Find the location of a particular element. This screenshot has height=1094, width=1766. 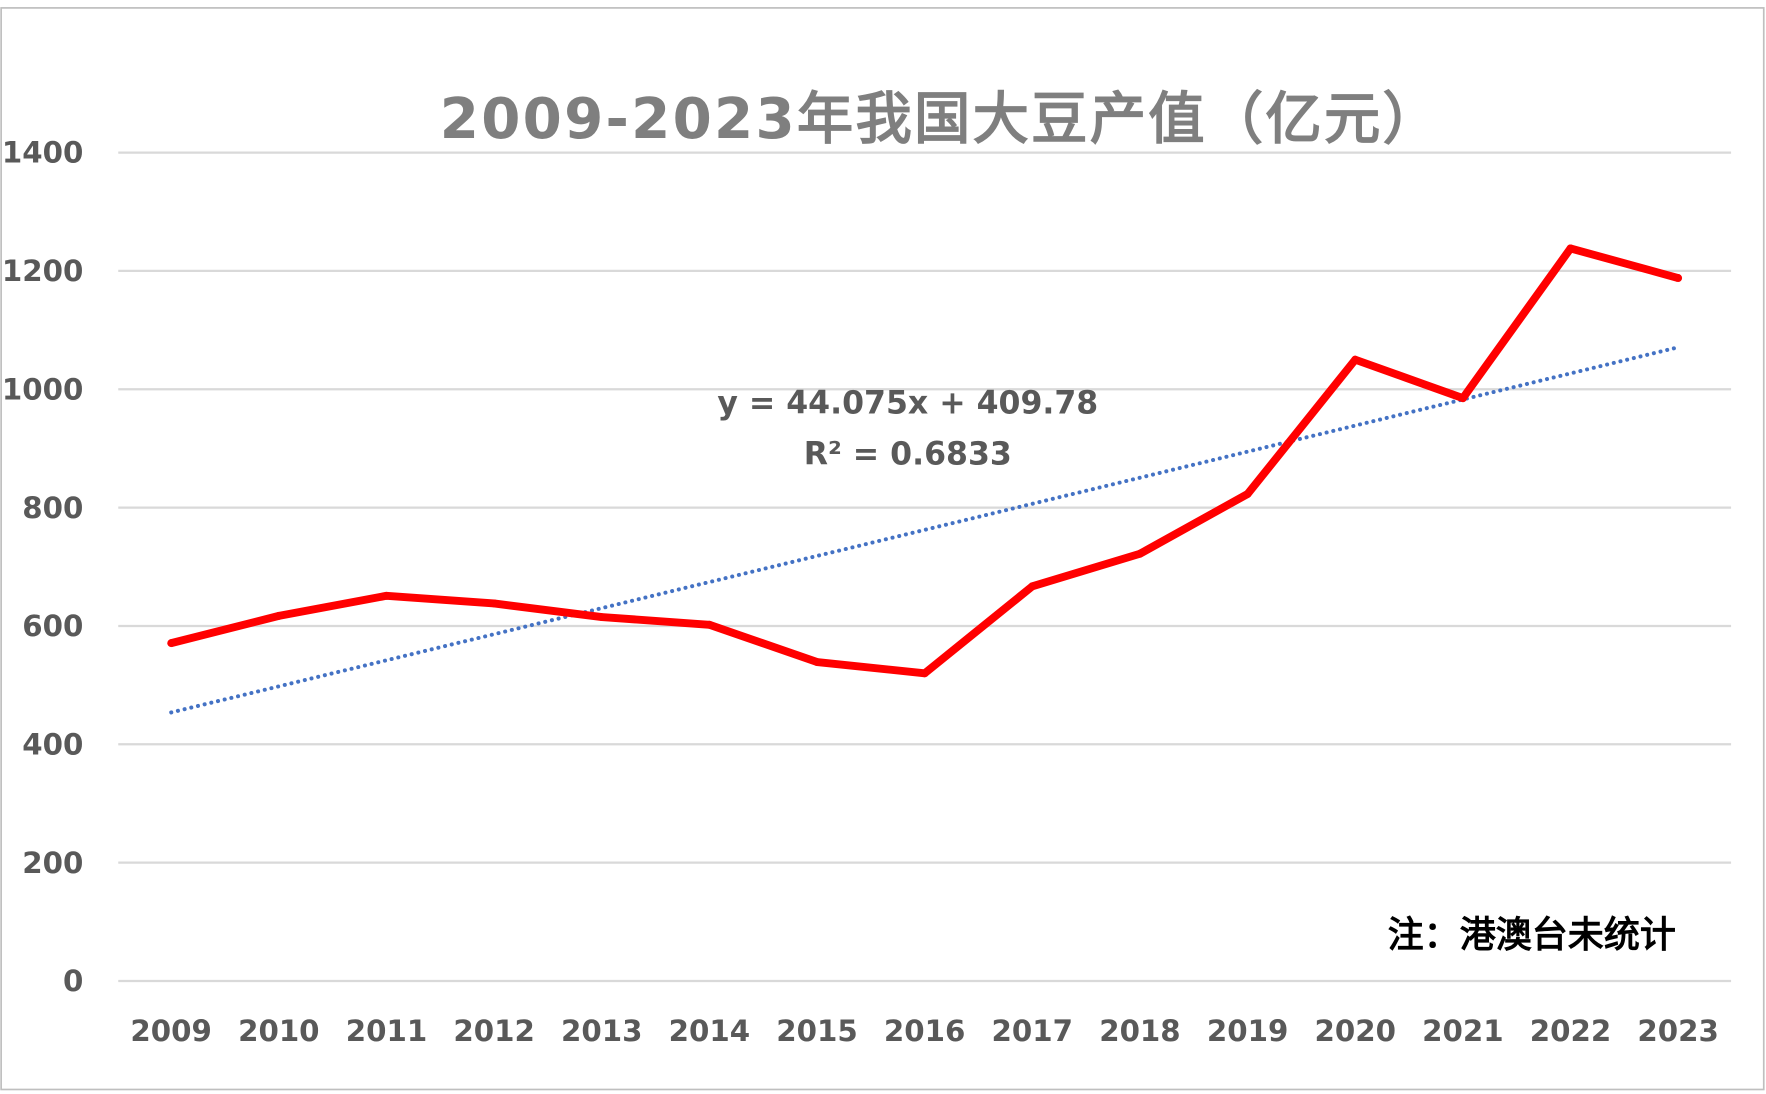

x-tick-label: 2016 is located at coordinates (924, 1031).